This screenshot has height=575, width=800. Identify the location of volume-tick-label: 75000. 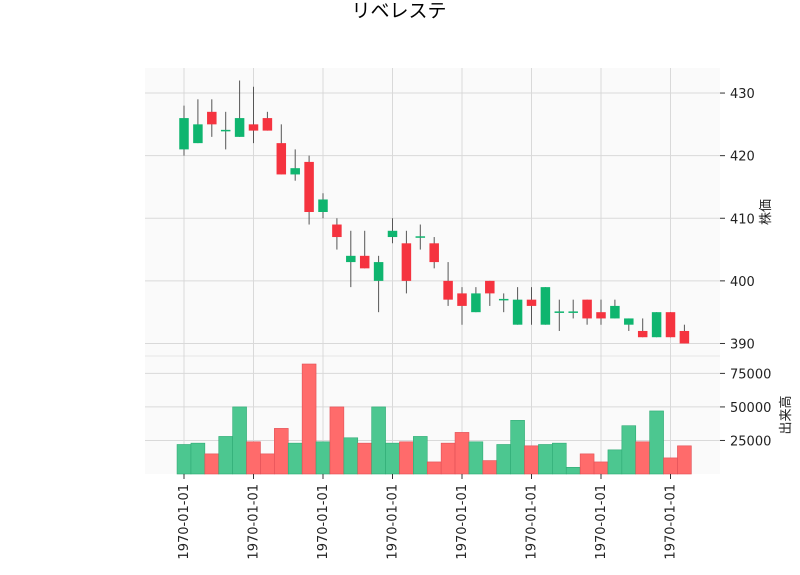
(750, 374).